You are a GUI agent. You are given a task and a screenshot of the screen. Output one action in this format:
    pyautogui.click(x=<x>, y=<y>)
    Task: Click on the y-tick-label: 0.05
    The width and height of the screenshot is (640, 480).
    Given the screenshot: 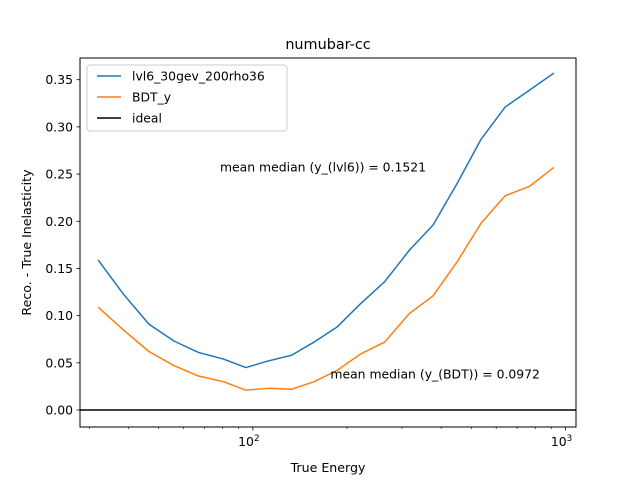 What is the action you would take?
    pyautogui.click(x=59, y=362)
    